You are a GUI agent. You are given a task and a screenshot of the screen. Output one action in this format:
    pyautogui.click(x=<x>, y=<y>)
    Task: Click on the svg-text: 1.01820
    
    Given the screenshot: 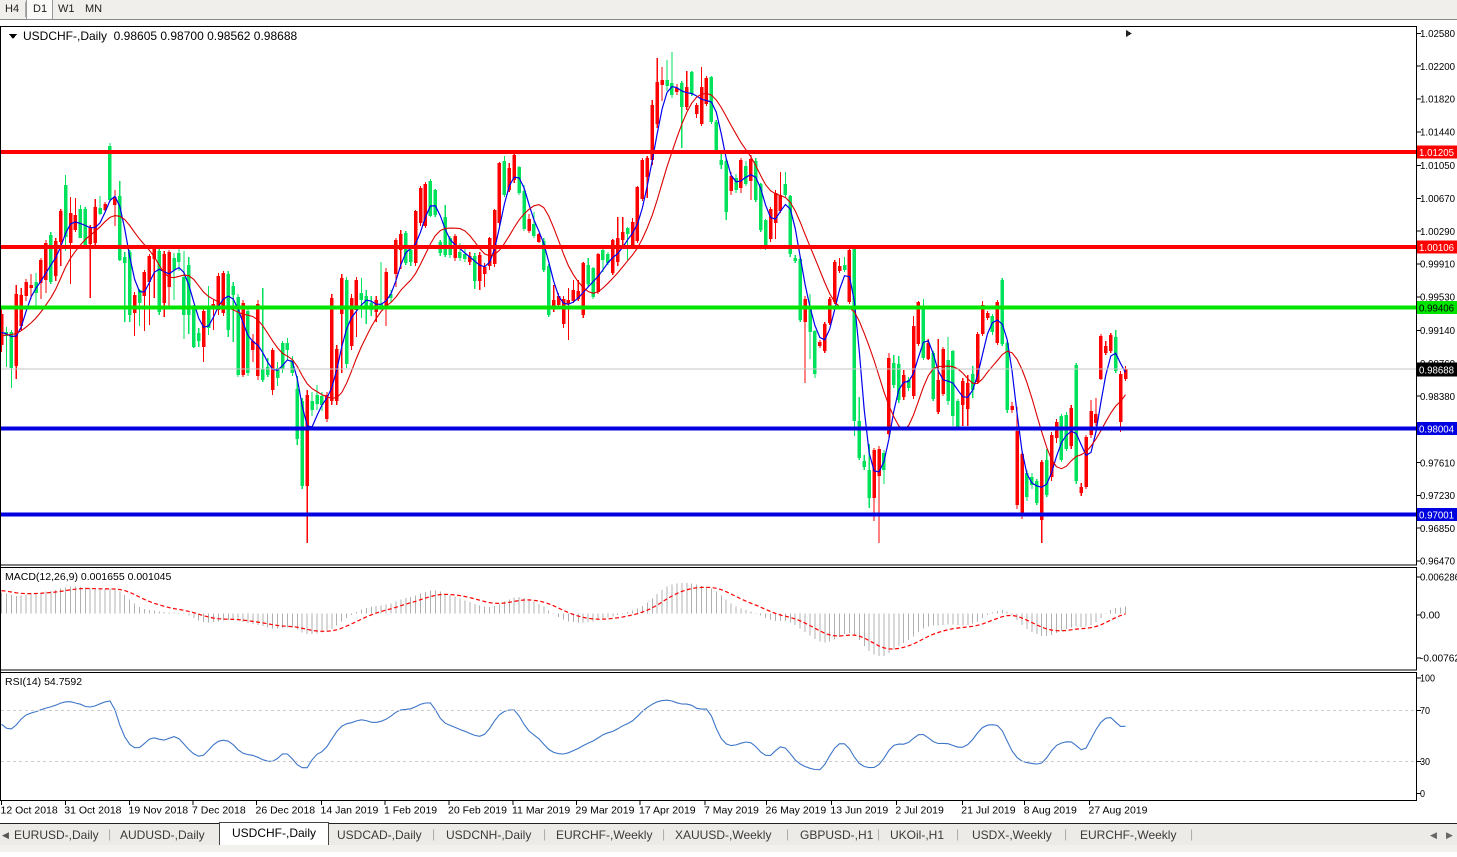 What is the action you would take?
    pyautogui.click(x=1437, y=100)
    